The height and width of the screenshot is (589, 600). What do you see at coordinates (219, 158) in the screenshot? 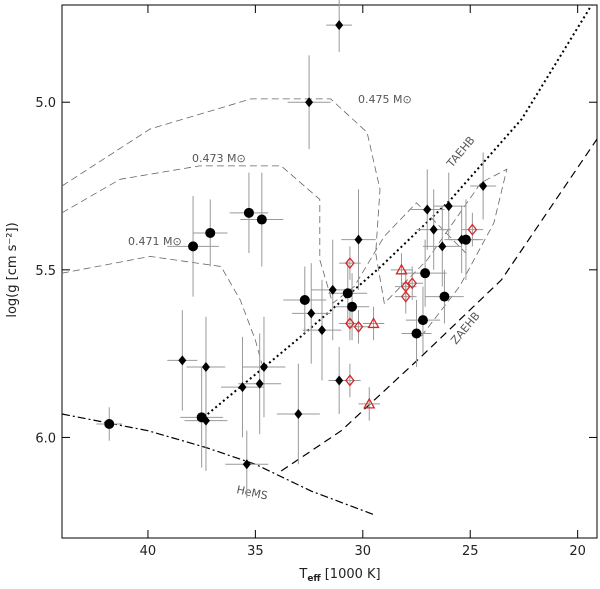
I see `track-label: 0.473 M⊙` at bounding box center [219, 158].